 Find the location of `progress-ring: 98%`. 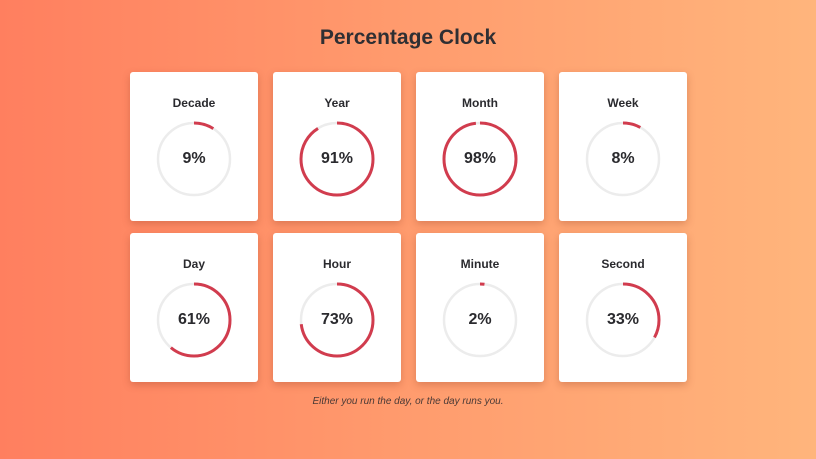

progress-ring: 98% is located at coordinates (480, 159).